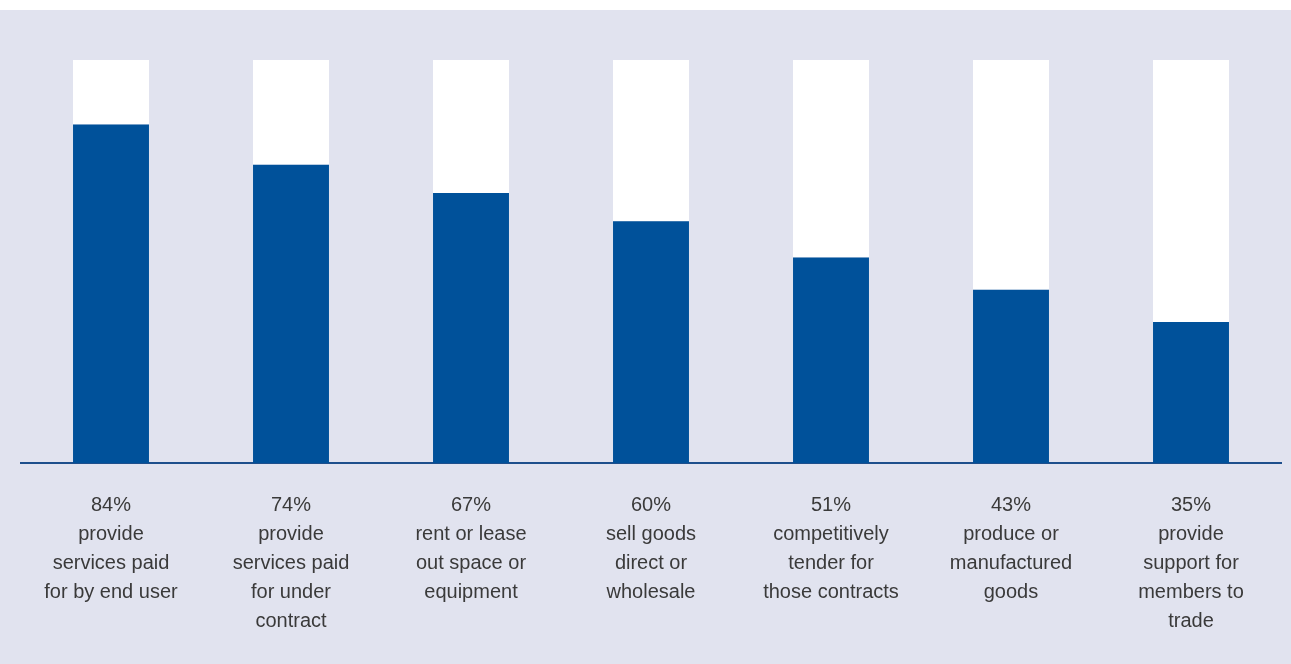 This screenshot has height=664, width=1291. What do you see at coordinates (111, 562) in the screenshot?
I see `x-tick-label: provide services paid for by end user` at bounding box center [111, 562].